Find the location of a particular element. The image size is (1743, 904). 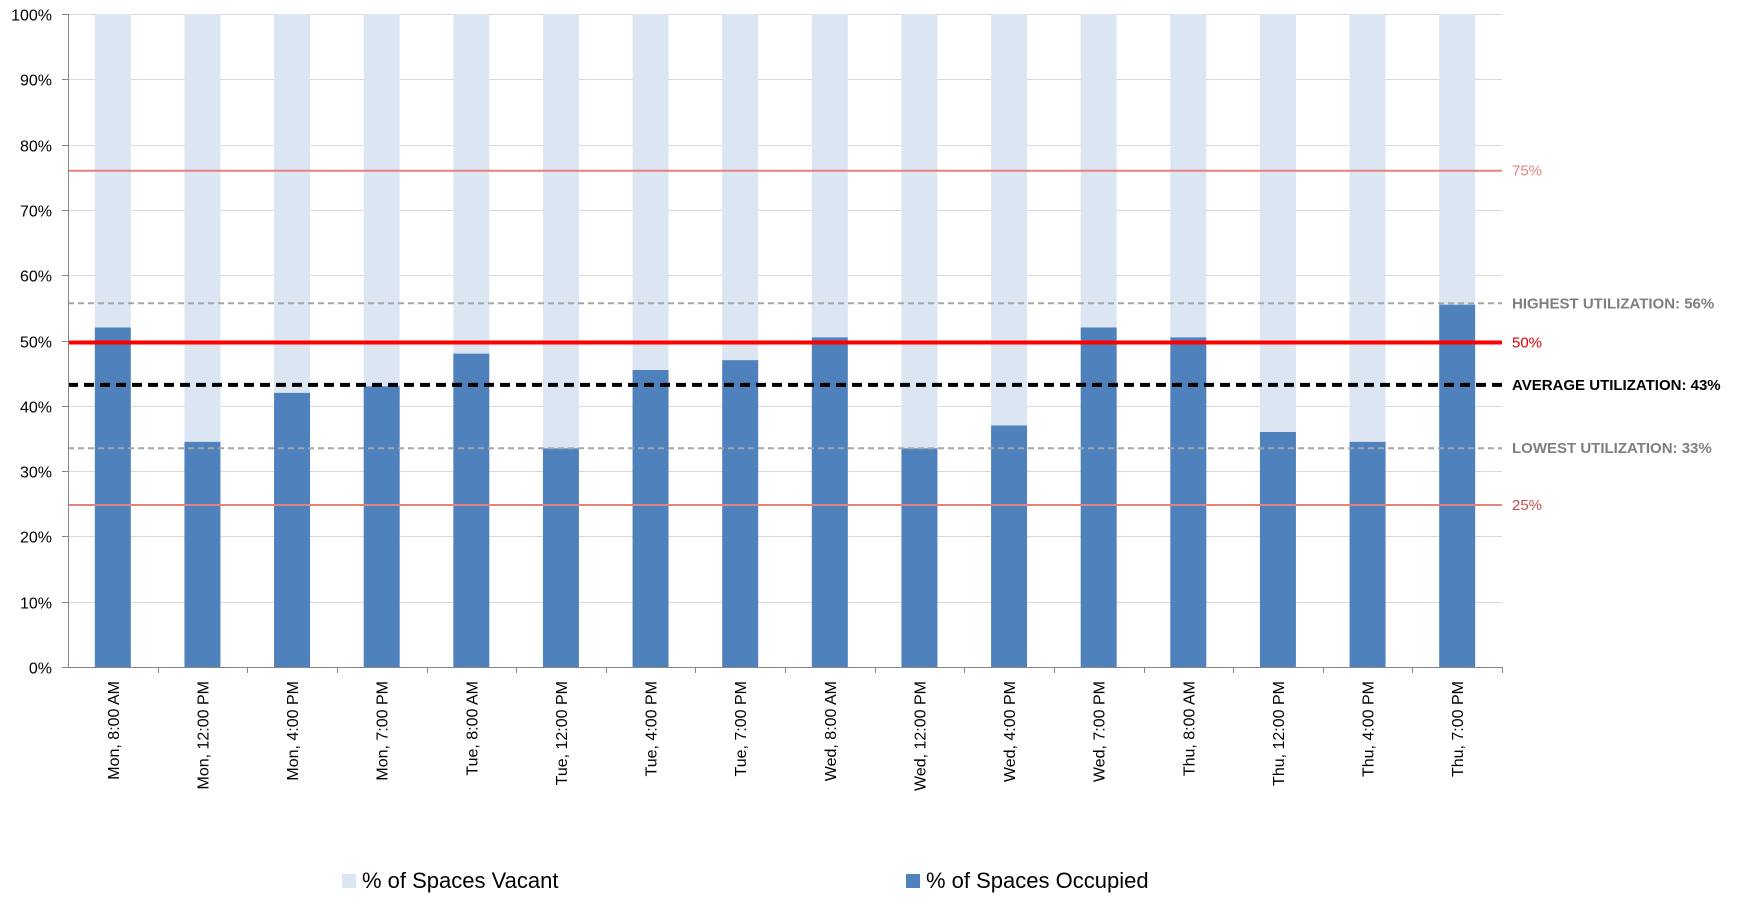

reference-line-label: LOWEST UTILIZATION: 33% is located at coordinates (1612, 448).